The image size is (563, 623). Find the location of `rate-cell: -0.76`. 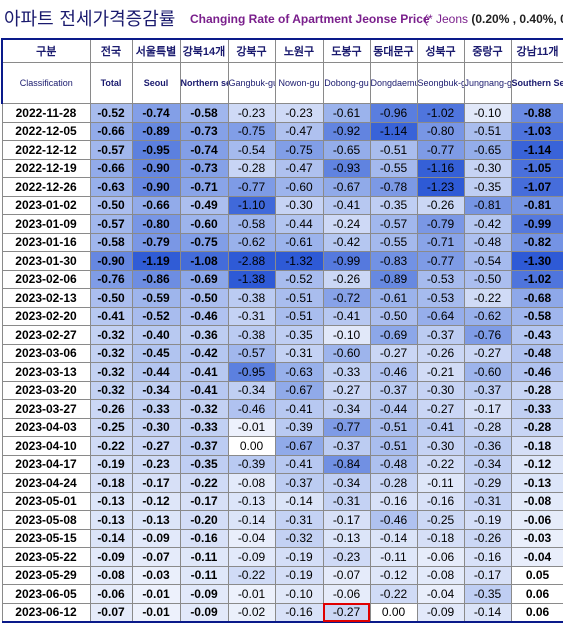

rate-cell: -0.76 is located at coordinates (487, 335).